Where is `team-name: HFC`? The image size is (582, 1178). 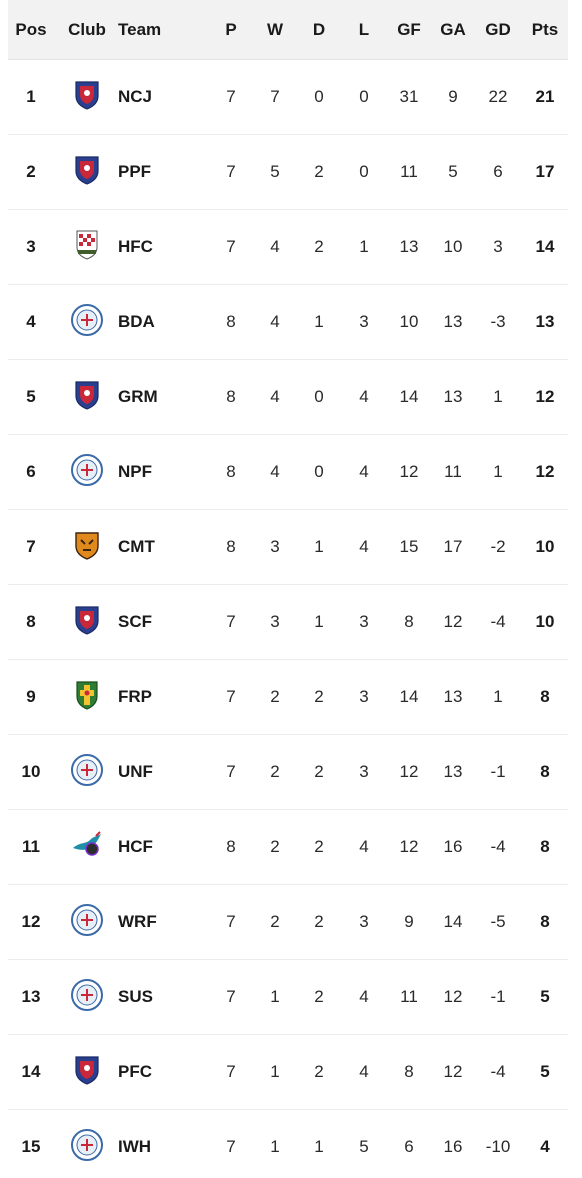 team-name: HFC is located at coordinates (135, 246).